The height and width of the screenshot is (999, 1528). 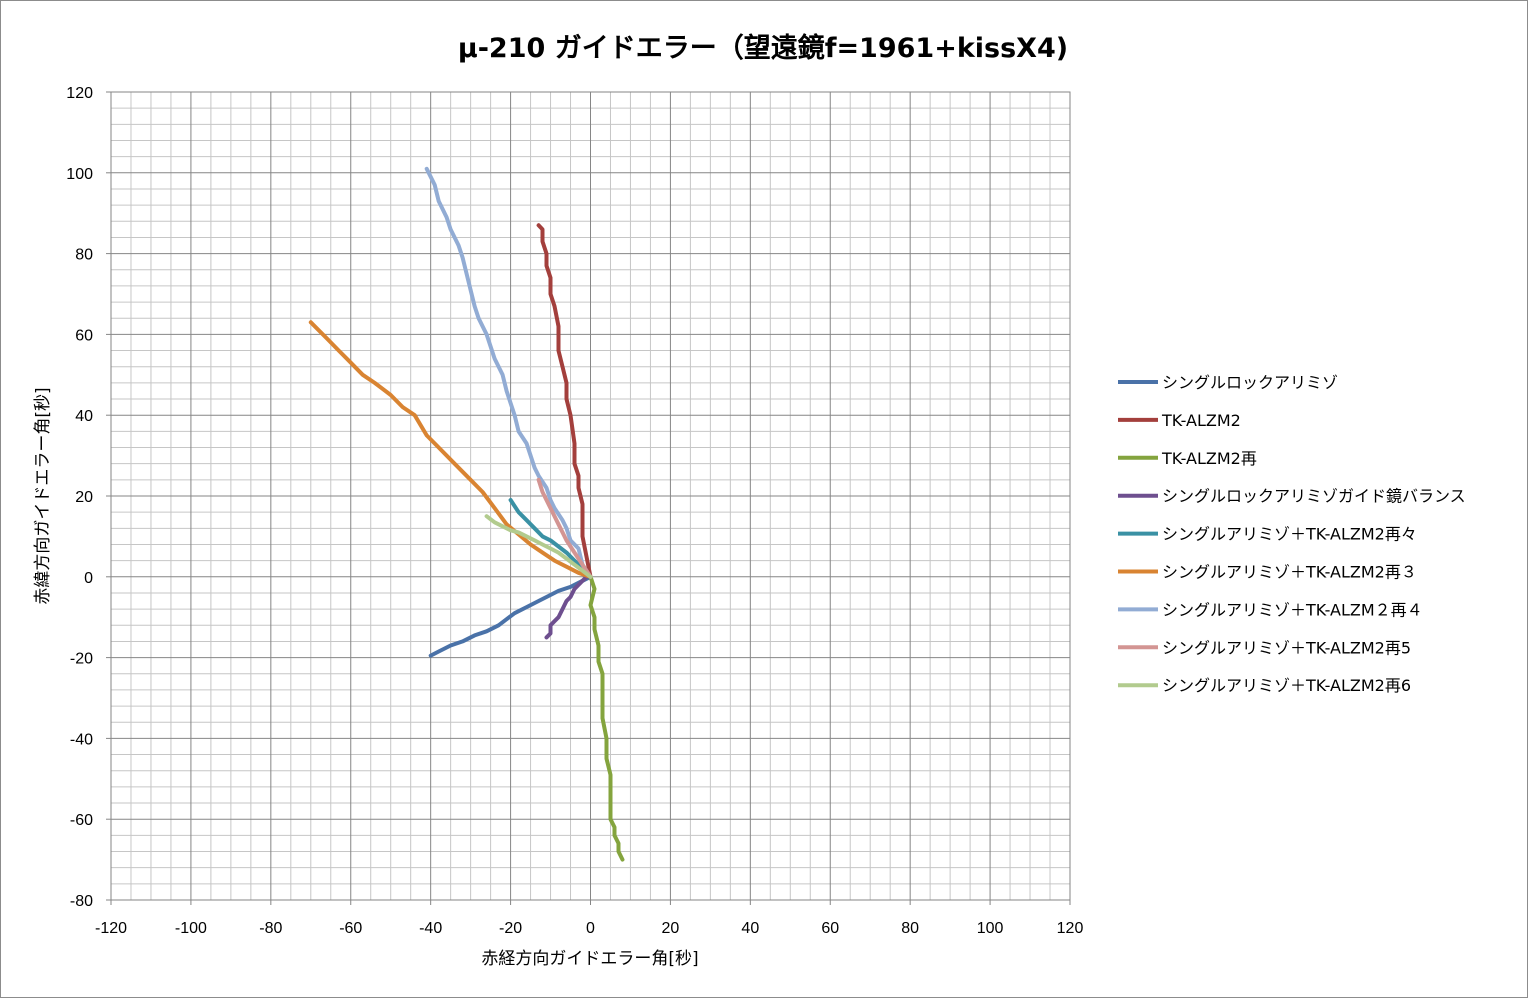 I want to click on legend-entry-label: TK-ALZM2再, so click(x=1209, y=458).